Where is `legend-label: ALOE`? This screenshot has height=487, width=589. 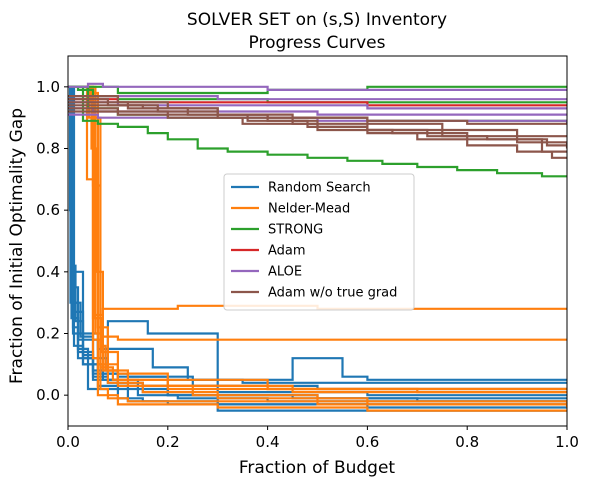 legend-label: ALOE is located at coordinates (285, 272).